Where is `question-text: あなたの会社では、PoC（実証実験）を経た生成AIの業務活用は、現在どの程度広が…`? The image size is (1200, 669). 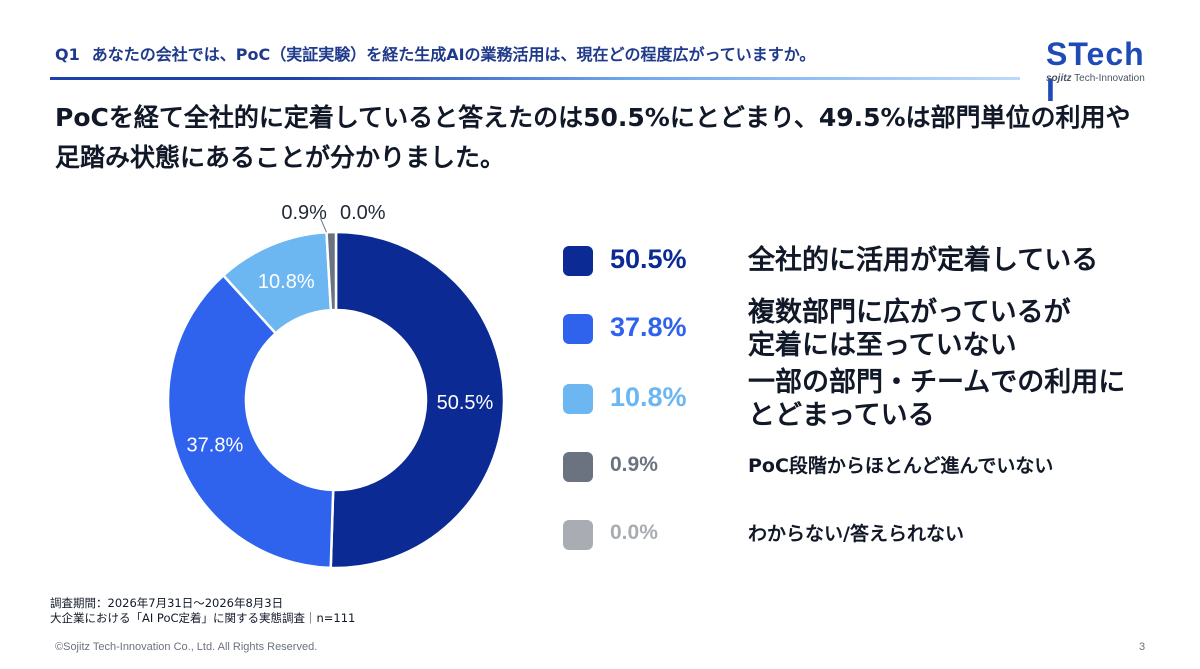
question-text: あなたの会社では、PoC（実証実験）を経た生成AIの業務活用は、現在どの程度広が… is located at coordinates (453, 54).